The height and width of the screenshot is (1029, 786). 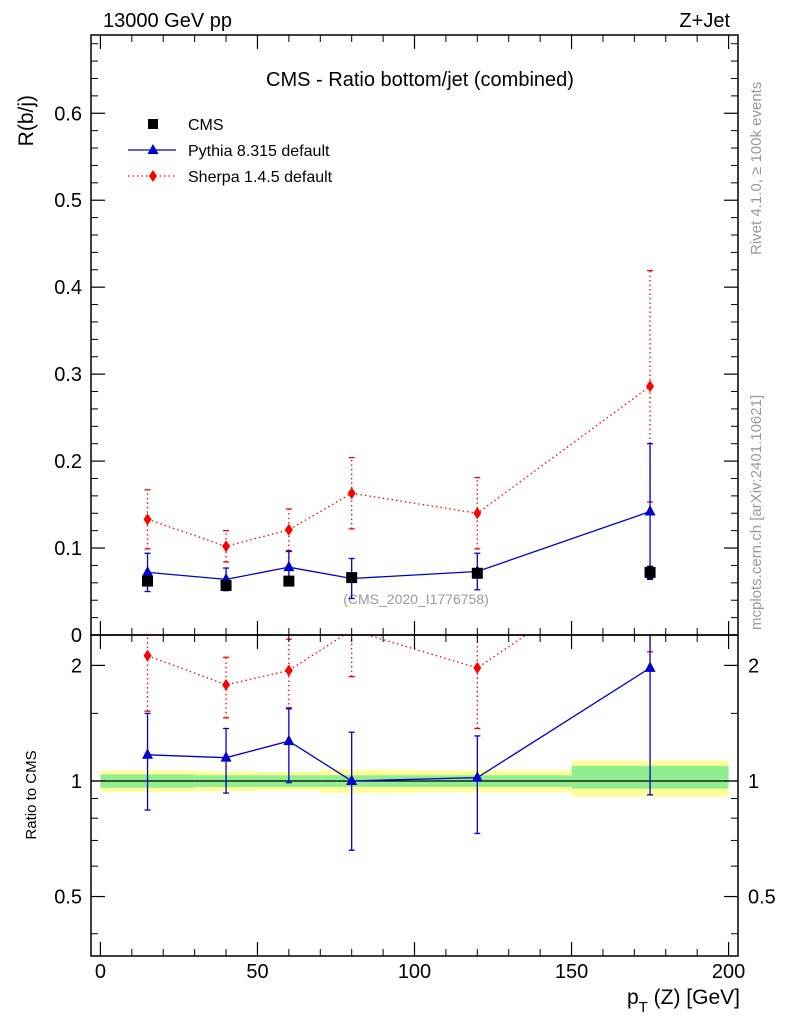 I want to click on ratio-ylabel: Ratio to CMS, so click(x=31, y=794).